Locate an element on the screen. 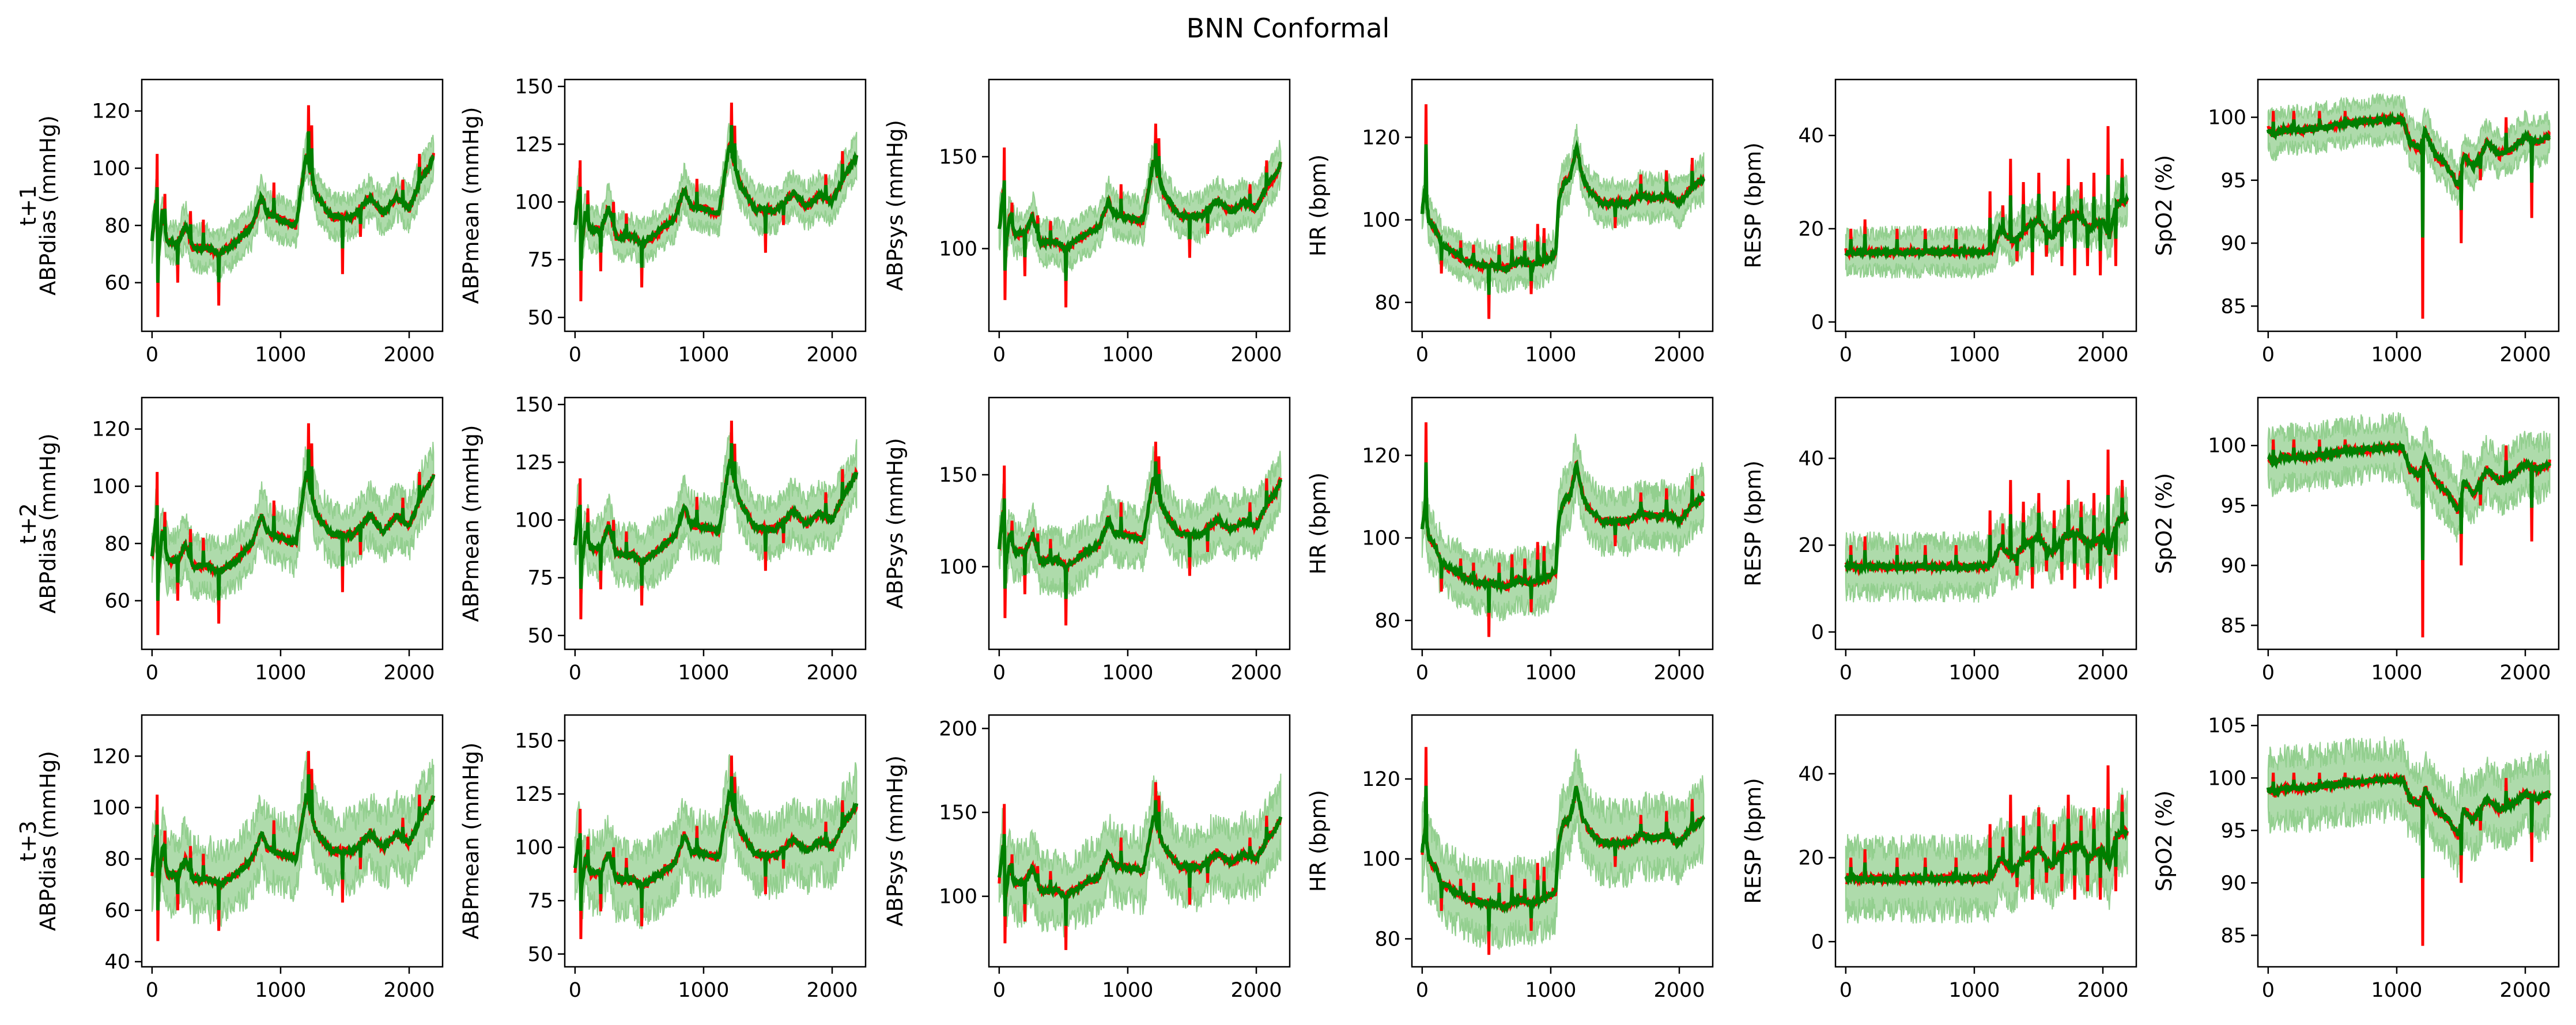 The height and width of the screenshot is (1025, 2576). subplot: 0 1000 2000 50 75 100 125 150 ABPmean (mmHg) is located at coordinates (663, 858).